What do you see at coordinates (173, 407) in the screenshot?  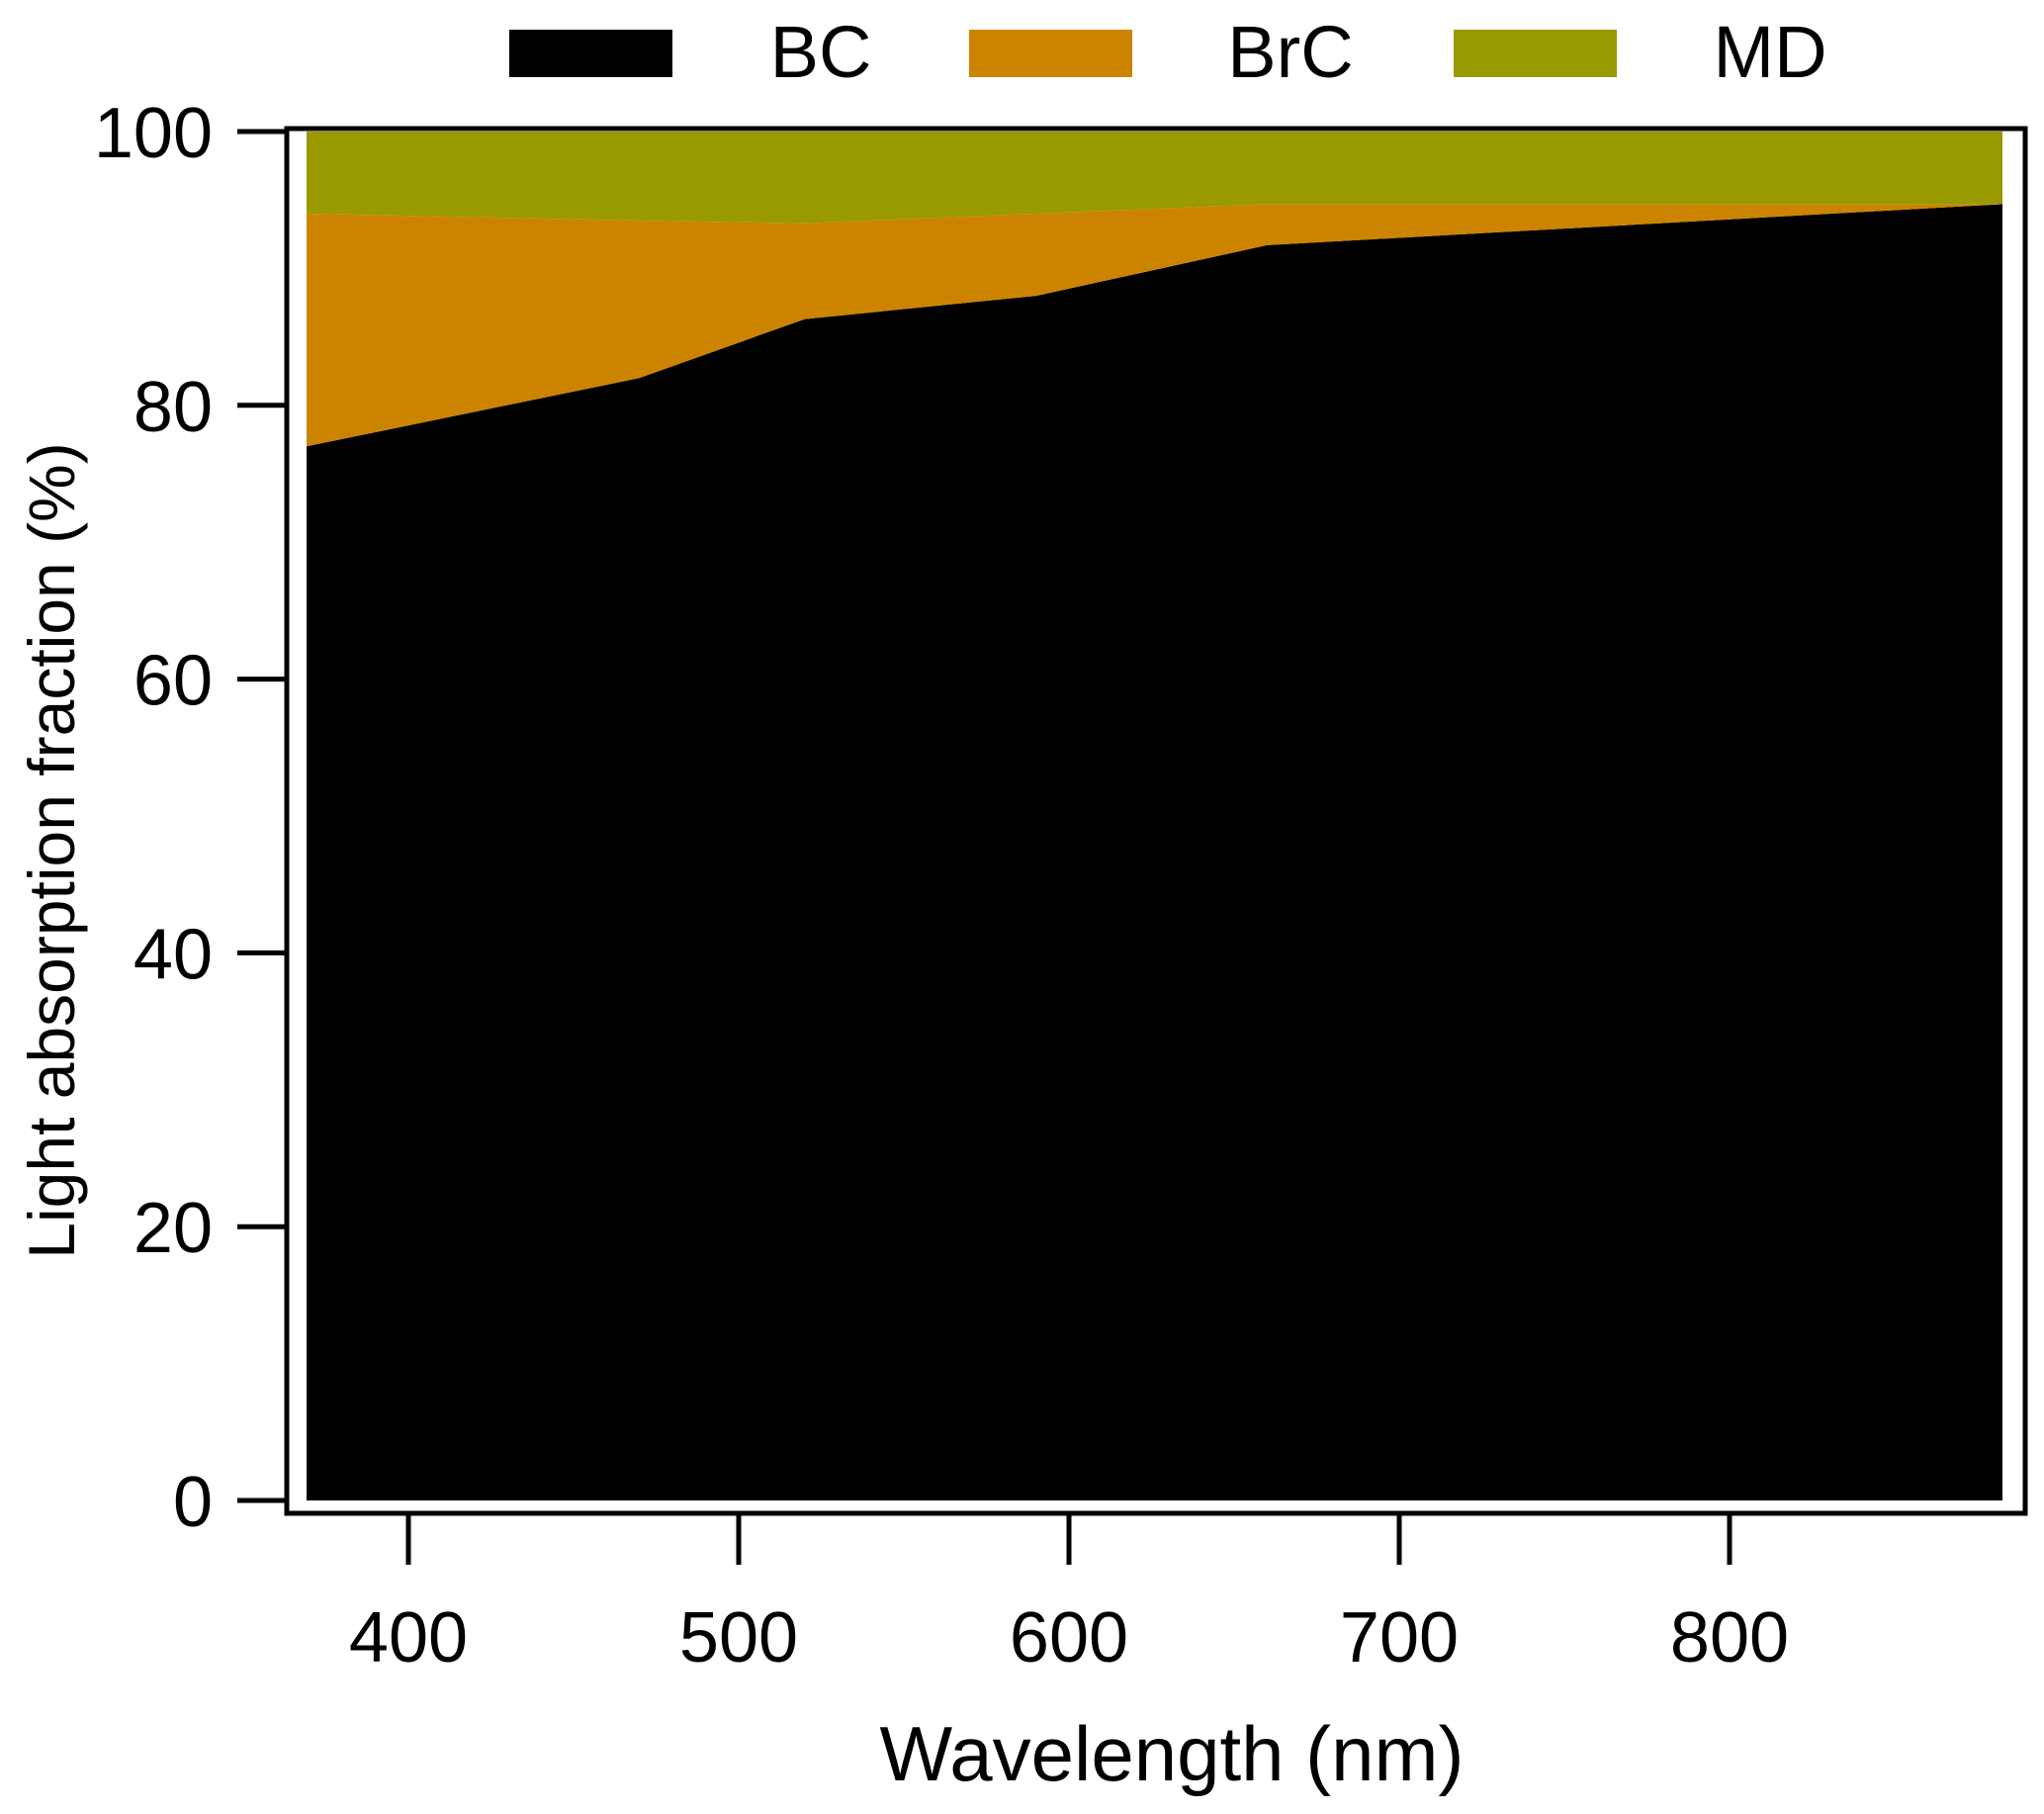 I see `y-tick-label: 80` at bounding box center [173, 407].